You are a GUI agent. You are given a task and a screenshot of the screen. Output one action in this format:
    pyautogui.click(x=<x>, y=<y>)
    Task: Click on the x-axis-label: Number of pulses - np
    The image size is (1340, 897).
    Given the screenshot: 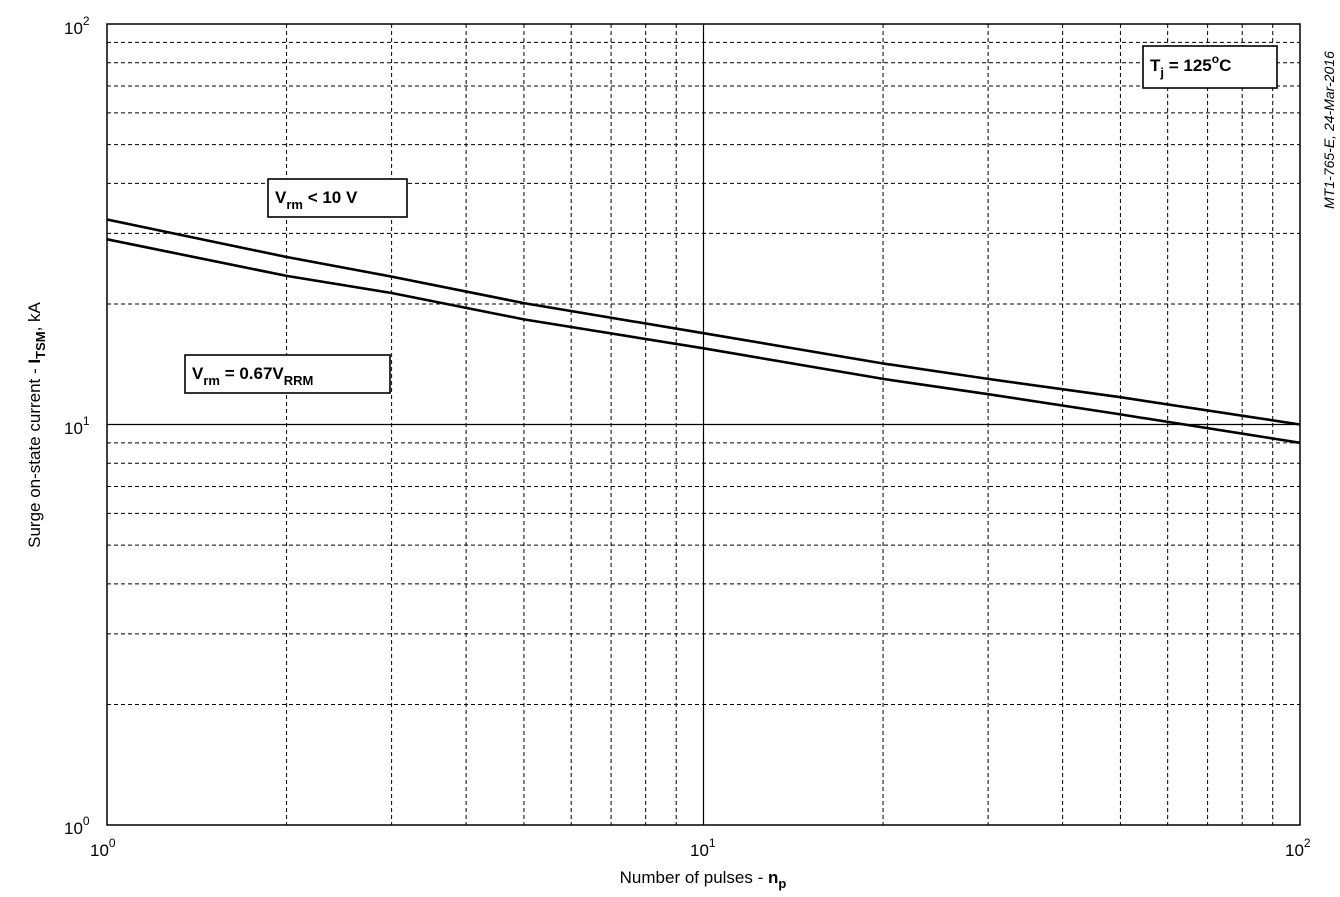 What is the action you would take?
    pyautogui.click(x=703, y=879)
    